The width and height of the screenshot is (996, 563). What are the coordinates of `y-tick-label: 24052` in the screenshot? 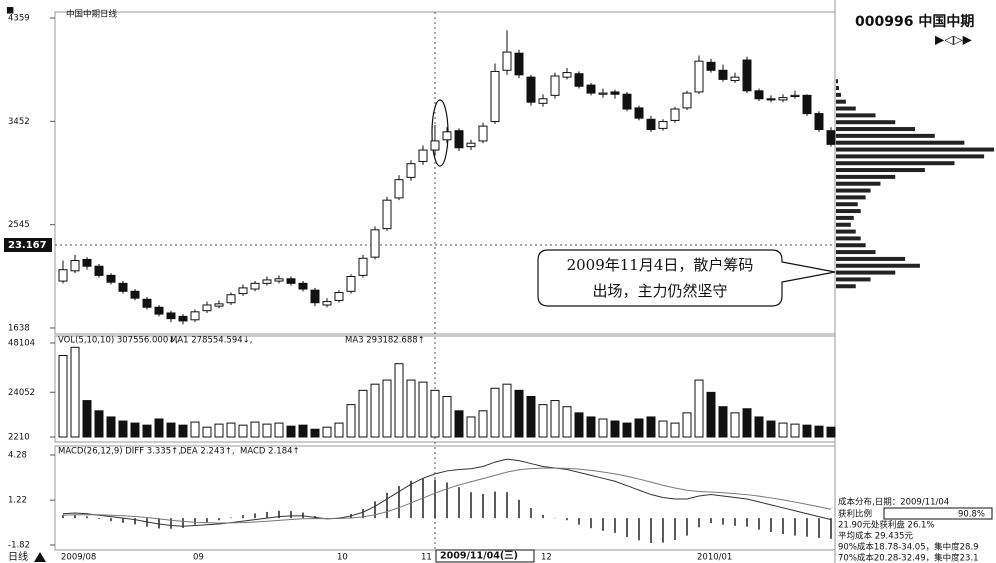 It's located at (21, 393).